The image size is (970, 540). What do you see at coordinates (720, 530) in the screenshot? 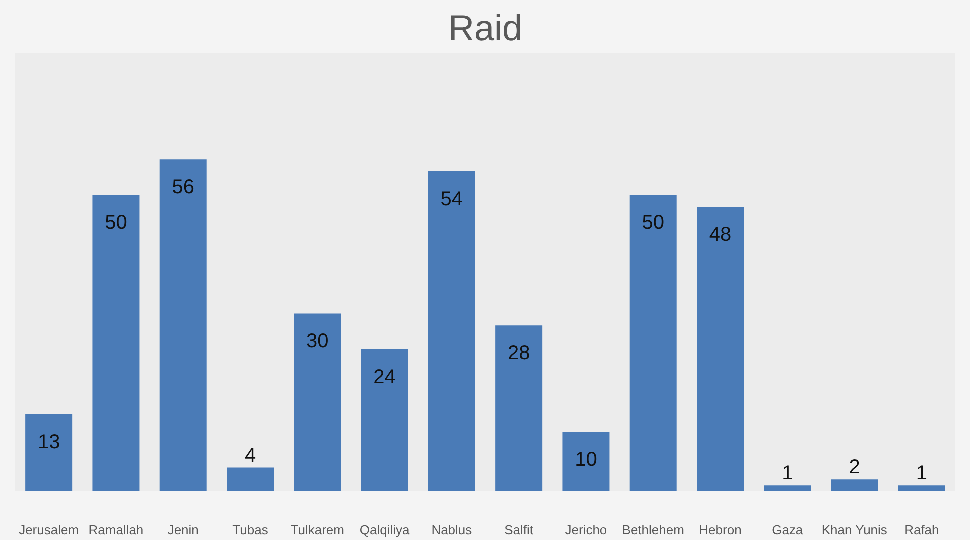
I see `x-tick-label: Hebron` at bounding box center [720, 530].